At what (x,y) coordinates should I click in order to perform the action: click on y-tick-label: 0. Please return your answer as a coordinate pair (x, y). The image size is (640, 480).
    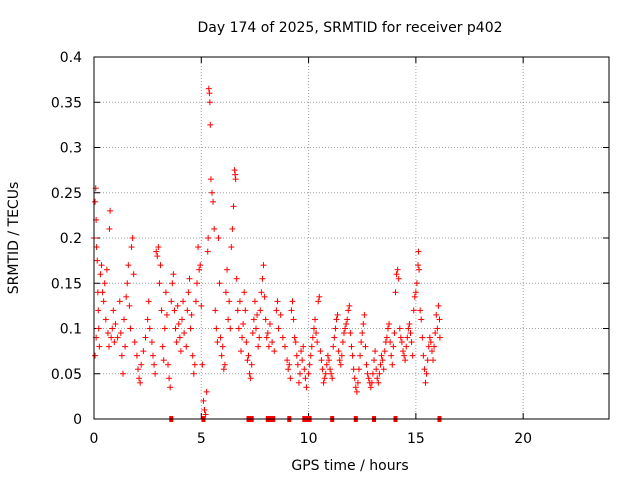
    Looking at the image, I should click on (77, 420).